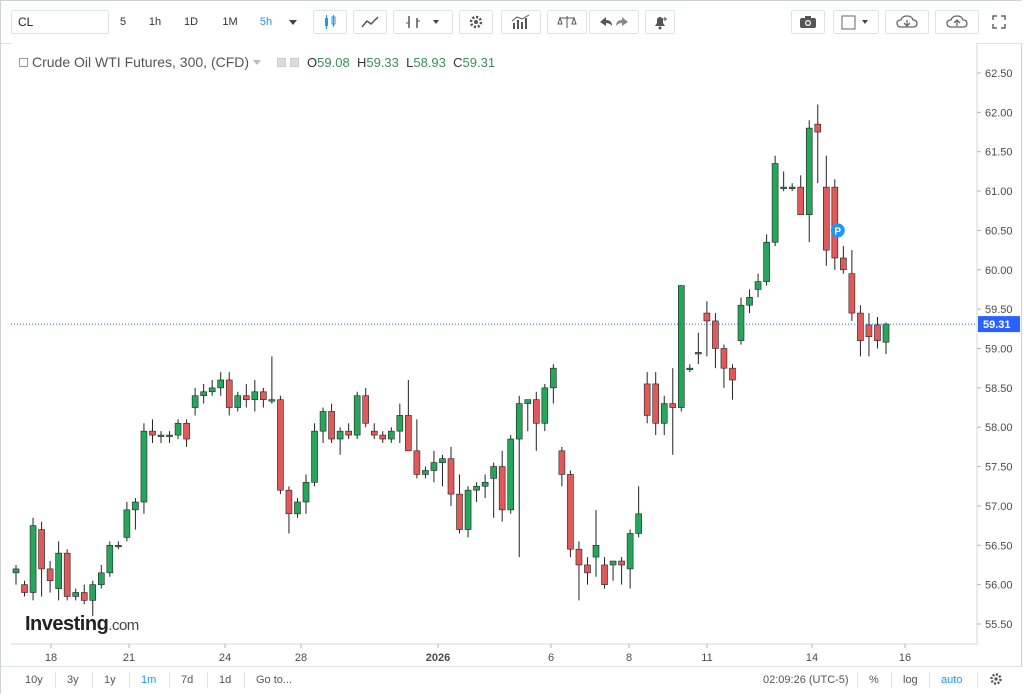  Describe the element at coordinates (423, 22) in the screenshot. I see `indicators-icon` at that location.